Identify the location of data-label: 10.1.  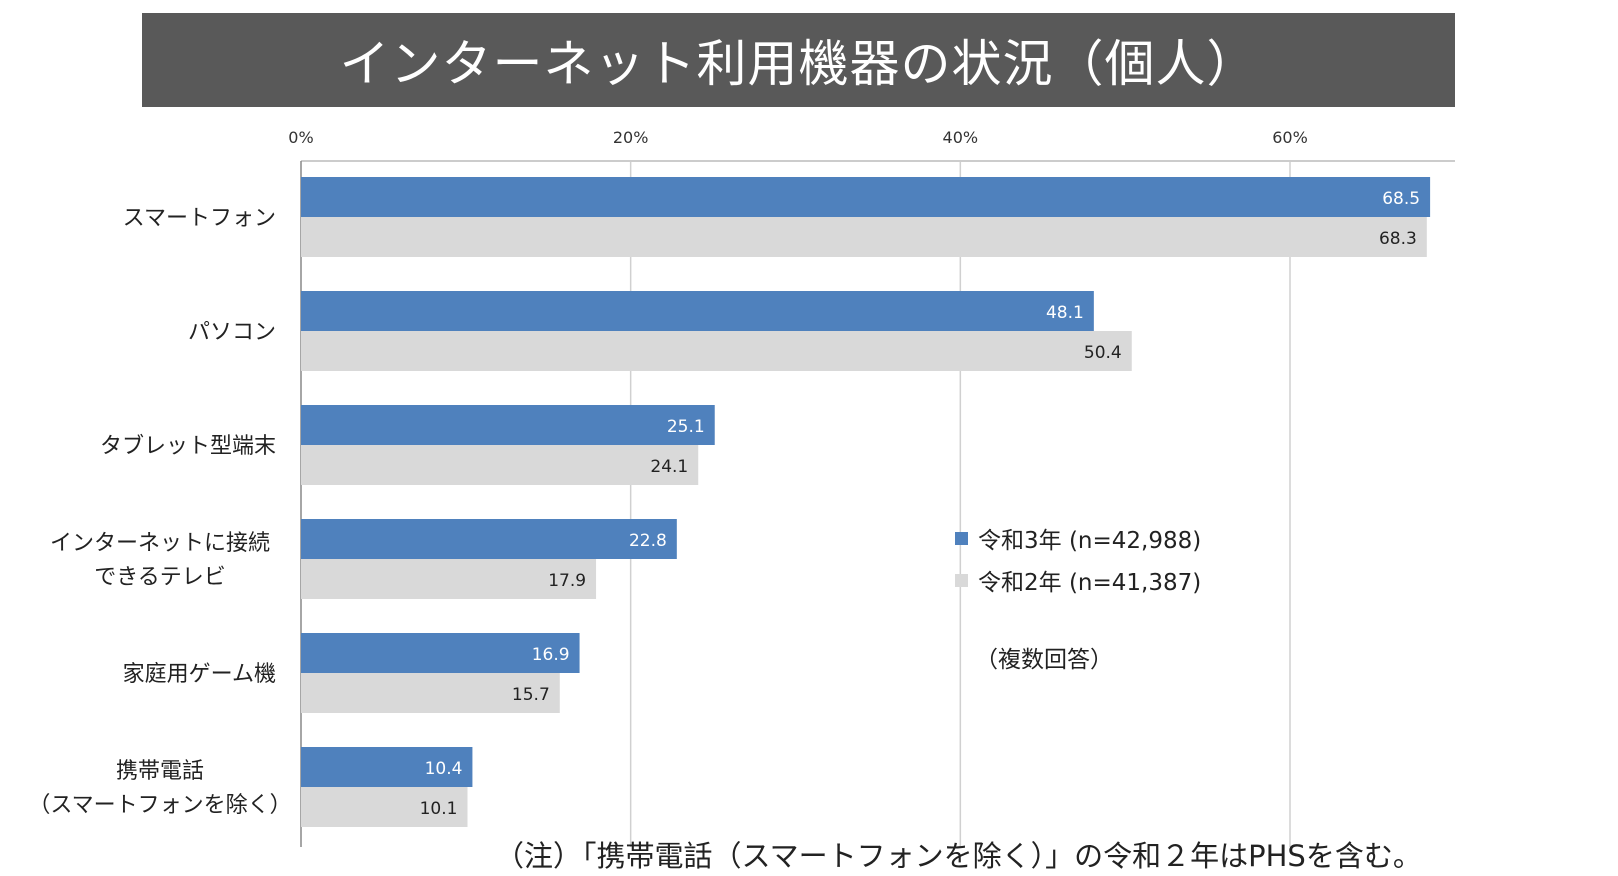
(439, 809).